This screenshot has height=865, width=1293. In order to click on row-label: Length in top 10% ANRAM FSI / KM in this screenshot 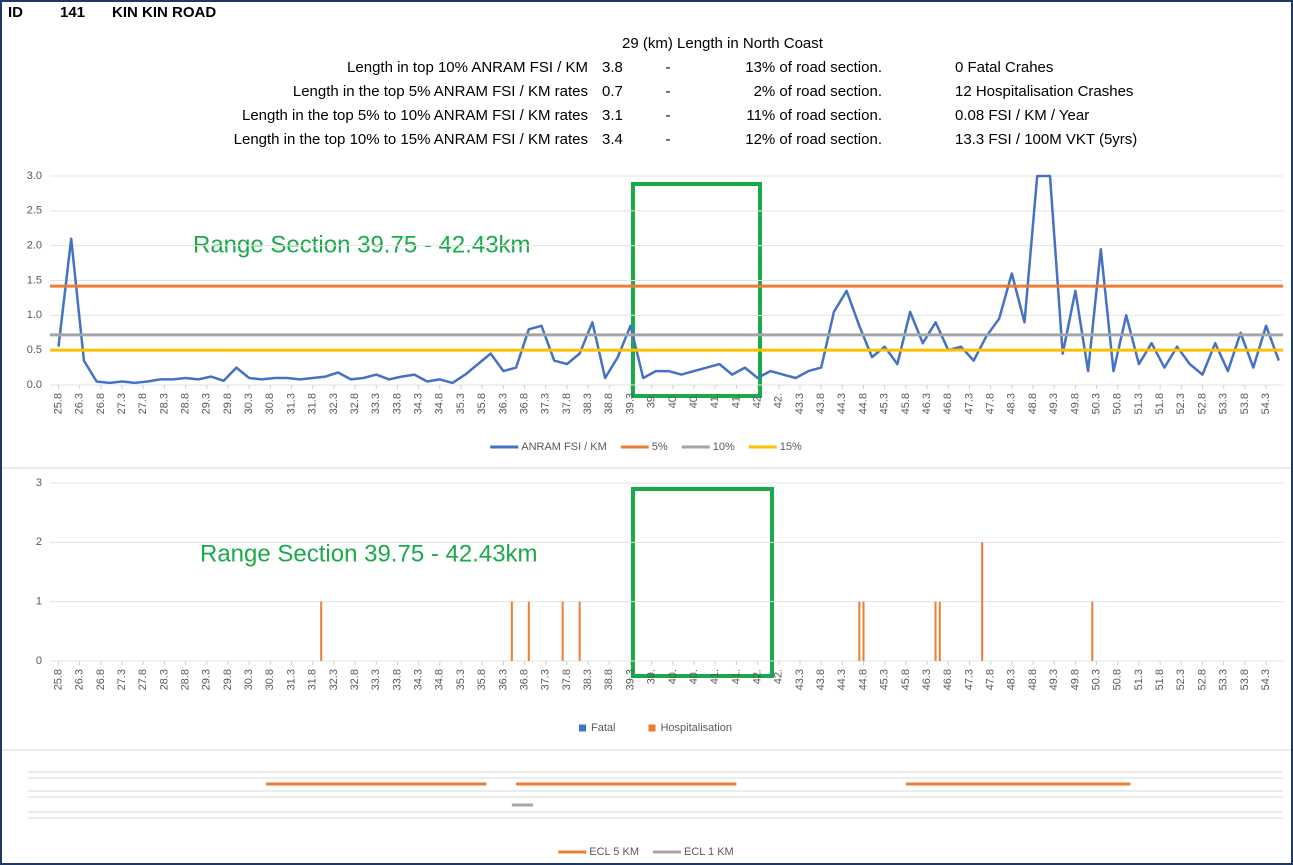, I will do `click(467, 67)`.